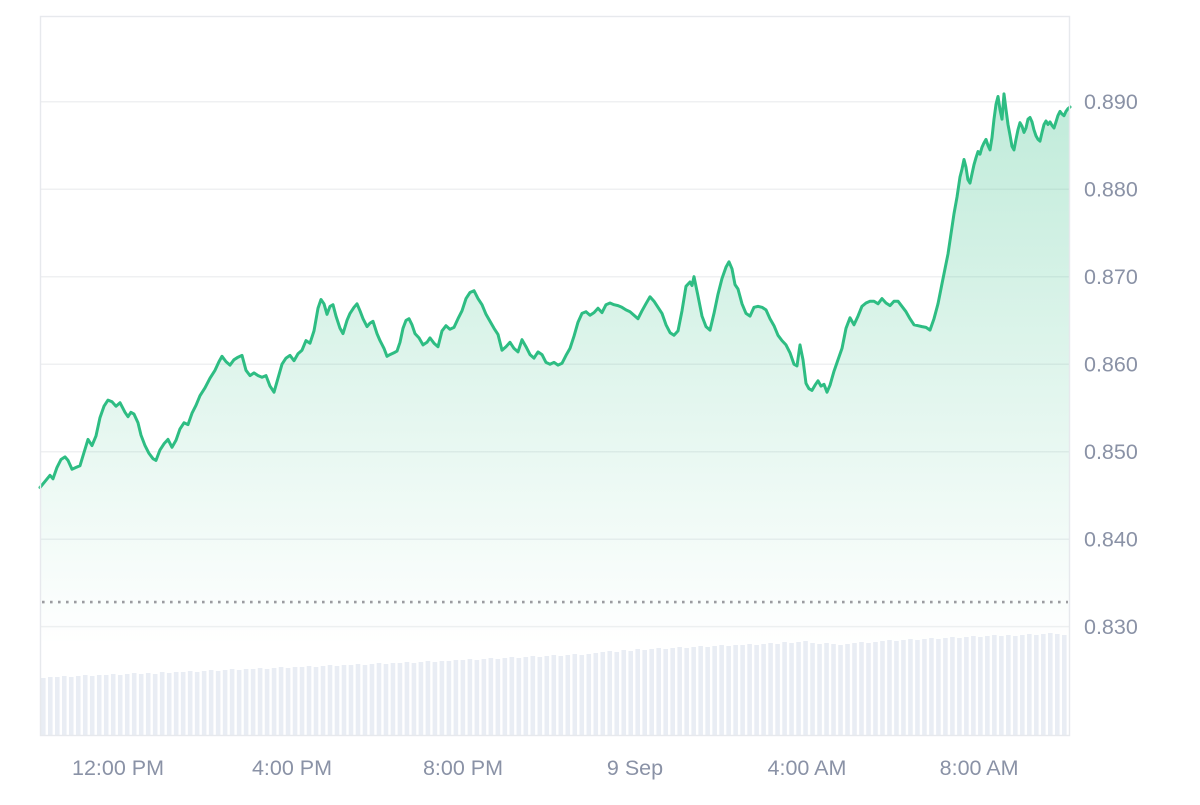 Image resolution: width=1200 pixels, height=805 pixels. Describe the element at coordinates (807, 768) in the screenshot. I see `x-tick-label: 4:00 AM` at that location.